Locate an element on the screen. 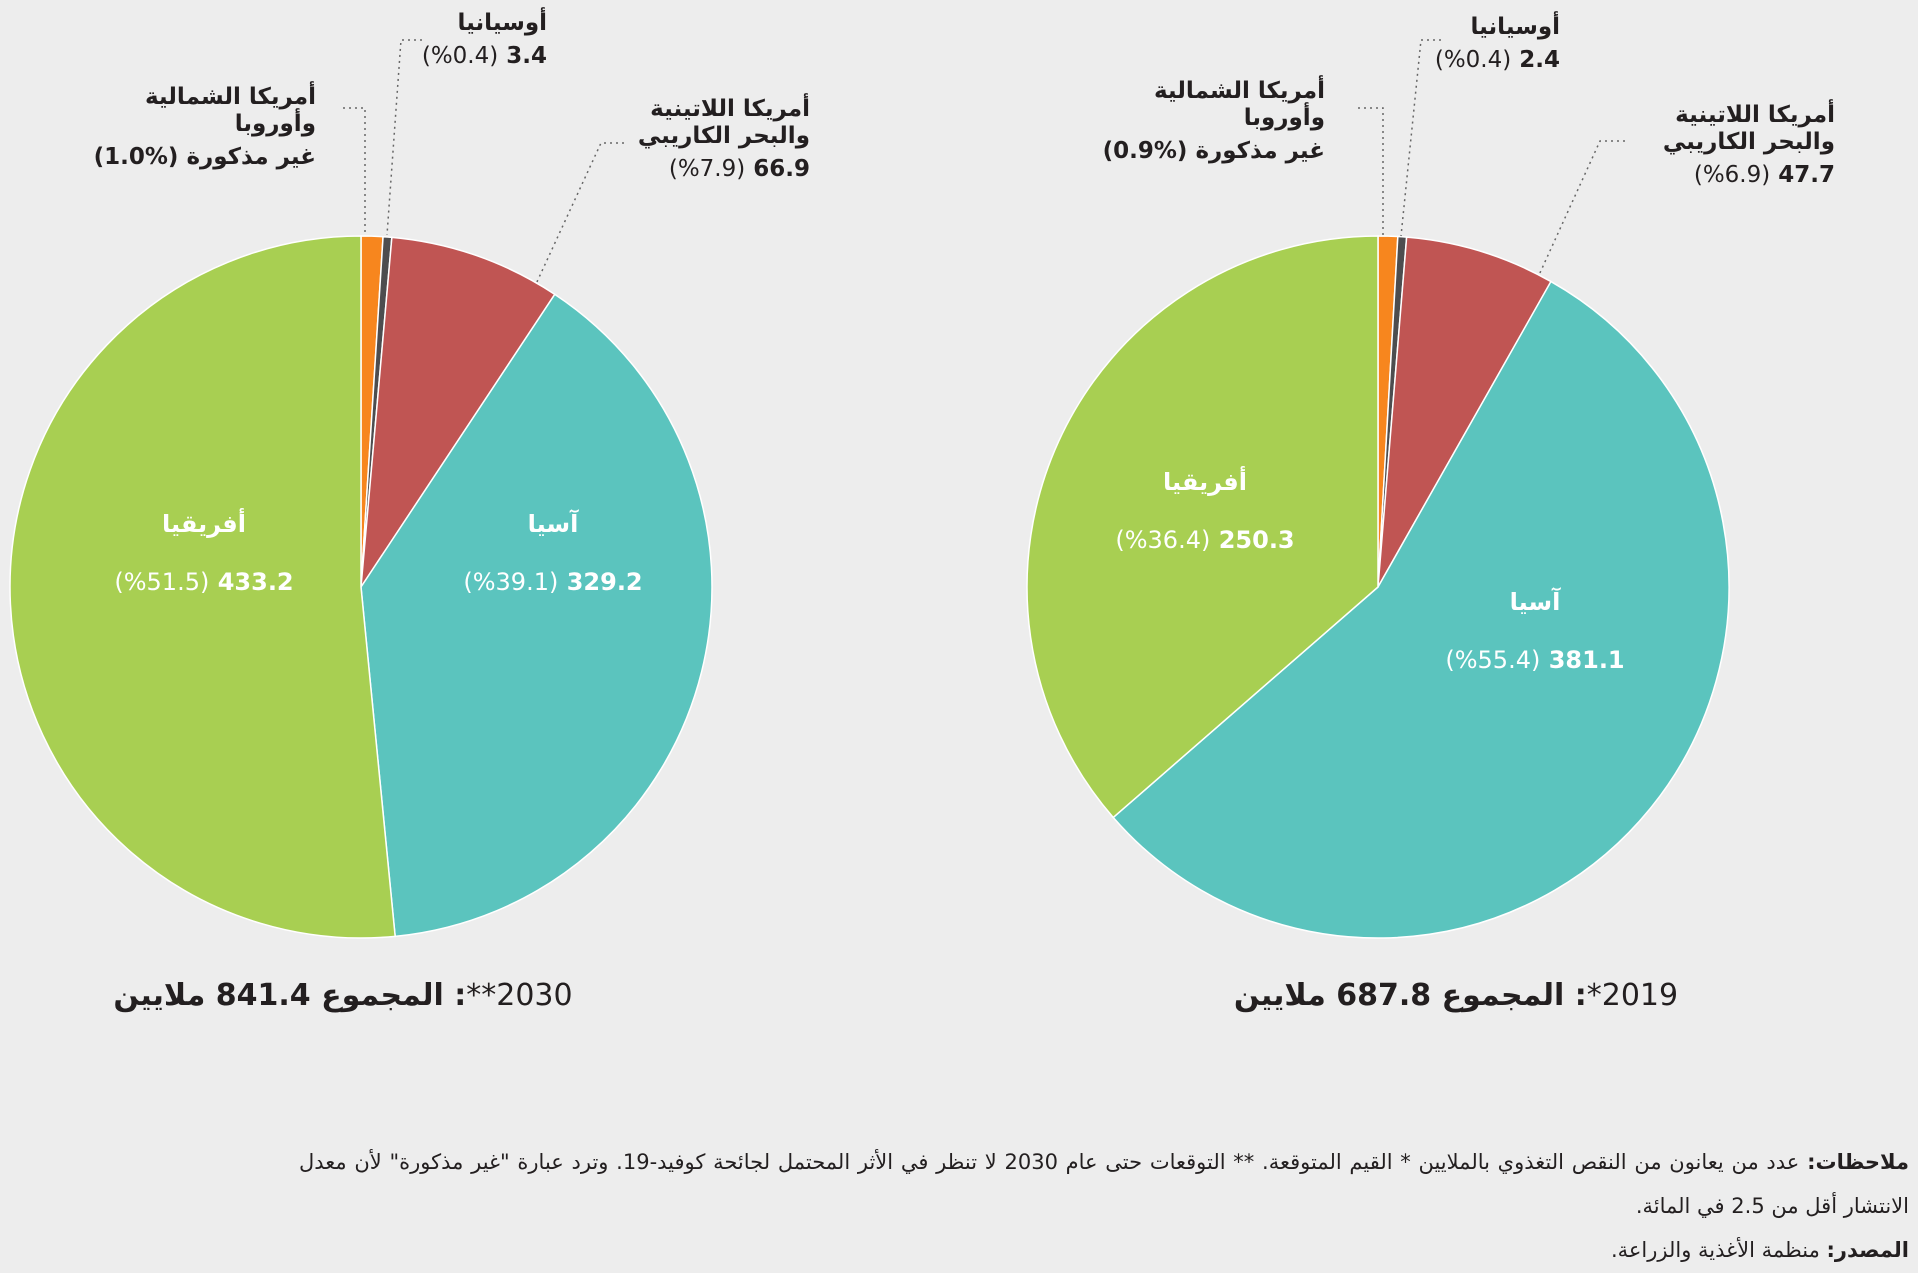  source-label: المصدر: is located at coordinates (1867, 1250).